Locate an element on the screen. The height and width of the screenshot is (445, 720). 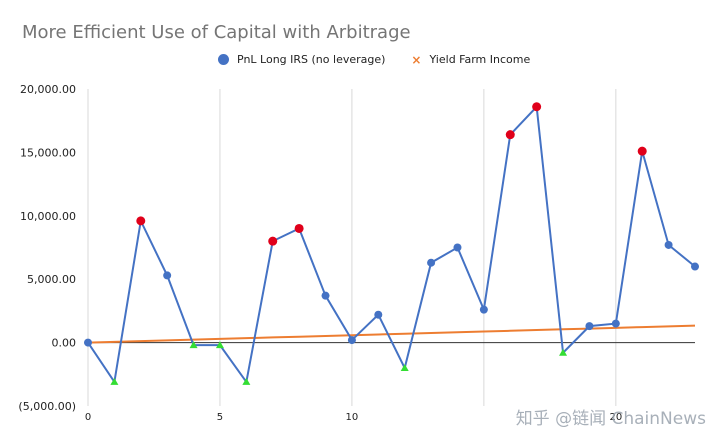
y-tick-label: 15,000.00 is located at coordinates (48, 152).